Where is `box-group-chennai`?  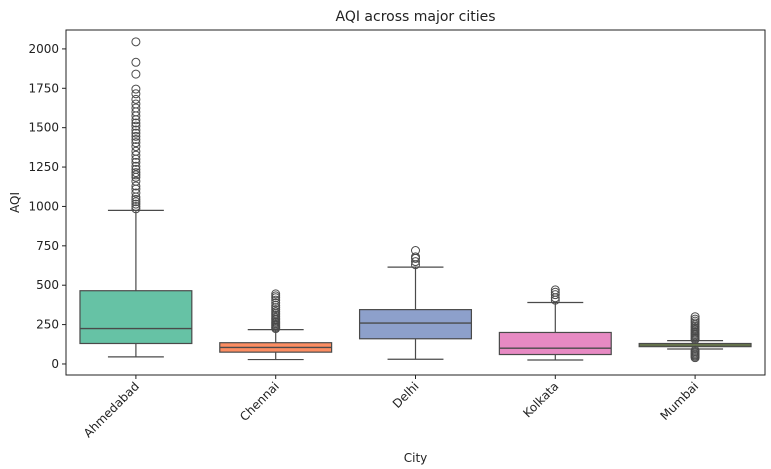 box-group-chennai is located at coordinates (276, 325).